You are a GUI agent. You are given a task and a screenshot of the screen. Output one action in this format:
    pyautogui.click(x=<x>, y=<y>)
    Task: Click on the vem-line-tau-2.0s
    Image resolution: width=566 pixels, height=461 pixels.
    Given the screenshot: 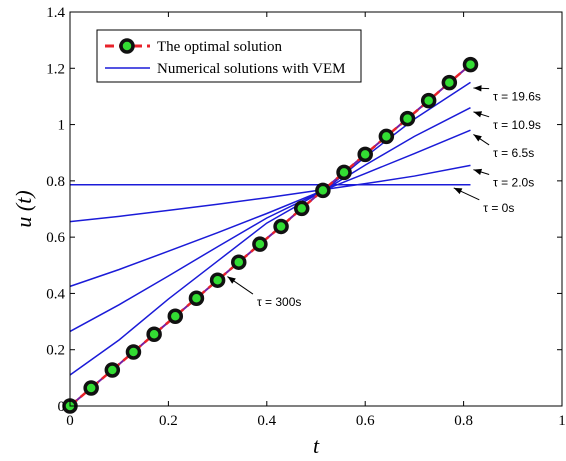 What is the action you would take?
    pyautogui.click(x=270, y=193)
    